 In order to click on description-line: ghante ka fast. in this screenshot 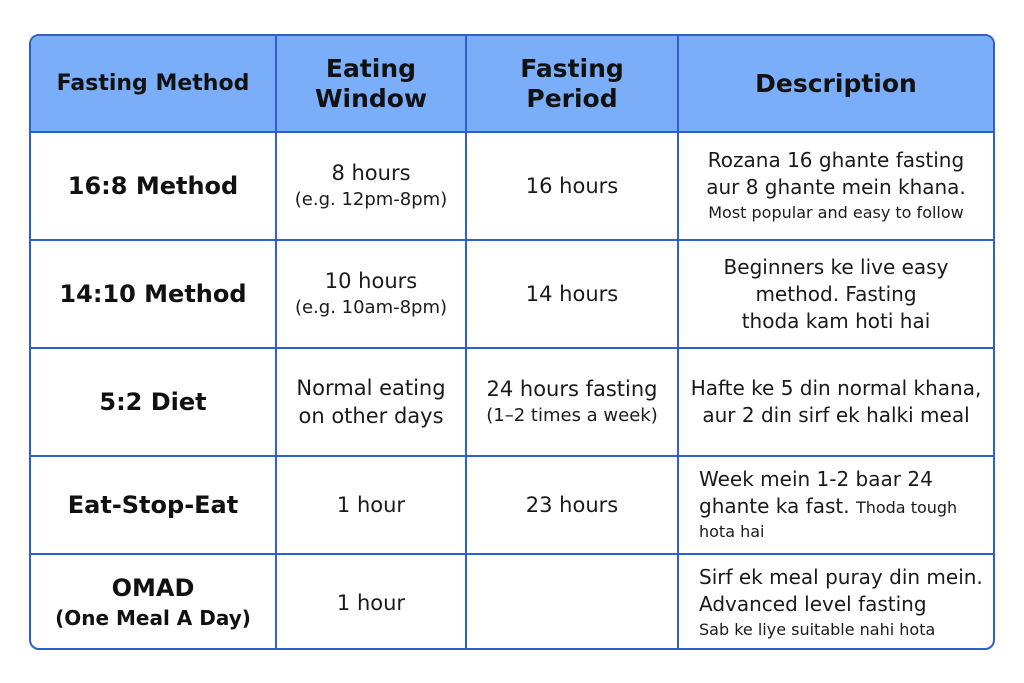, I will do `click(774, 506)`.